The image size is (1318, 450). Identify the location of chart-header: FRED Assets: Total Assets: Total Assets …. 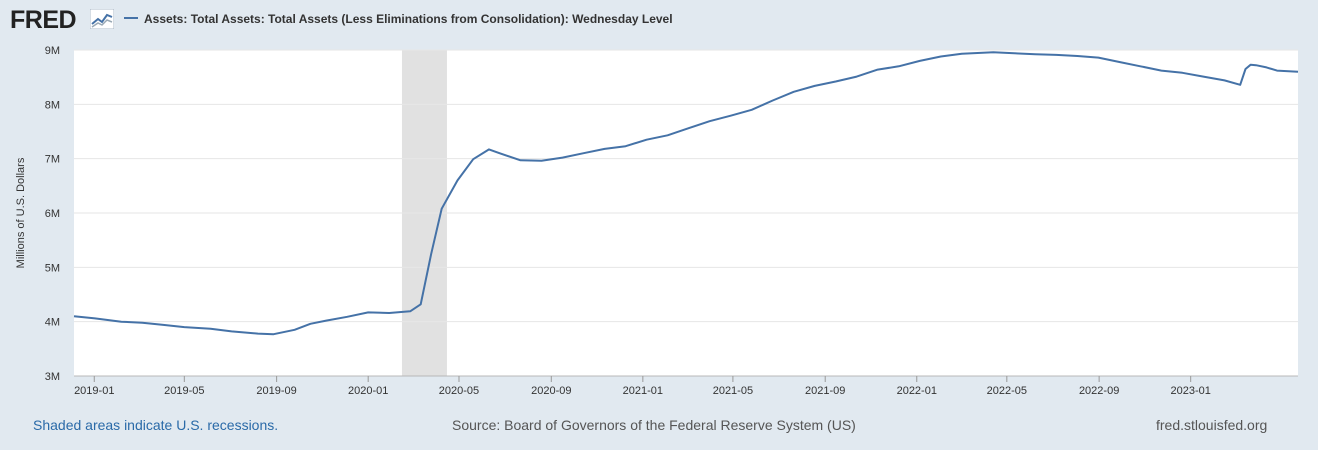
(659, 20).